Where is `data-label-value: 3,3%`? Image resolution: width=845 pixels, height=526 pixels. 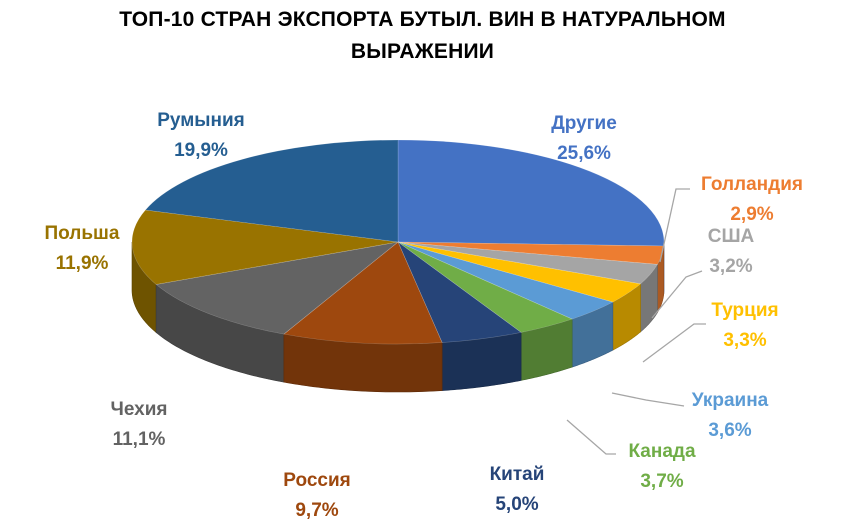 data-label-value: 3,3% is located at coordinates (745, 340).